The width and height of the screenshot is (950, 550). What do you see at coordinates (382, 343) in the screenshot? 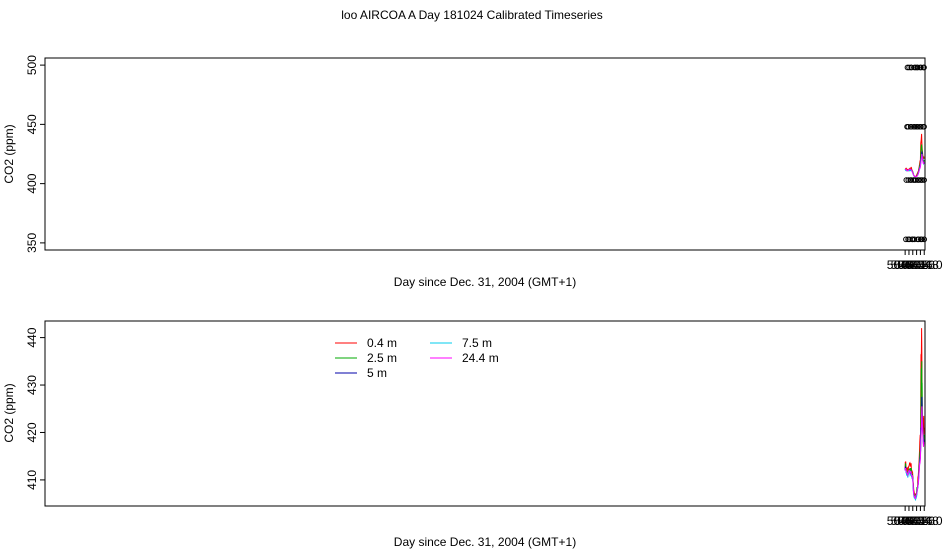
I see `legend-label: 0.4 m` at bounding box center [382, 343].